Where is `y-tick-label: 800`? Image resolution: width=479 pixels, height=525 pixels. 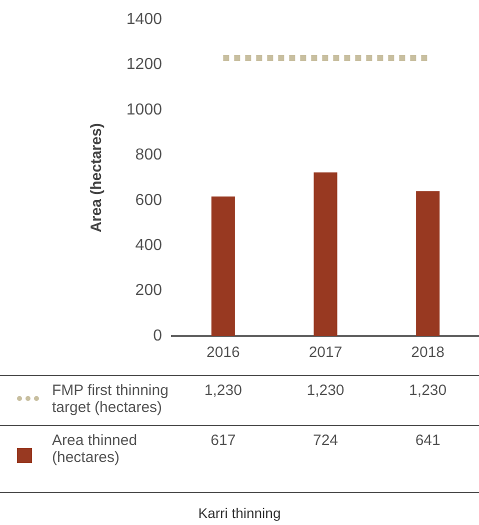
y-tick-label: 800 is located at coordinates (148, 155).